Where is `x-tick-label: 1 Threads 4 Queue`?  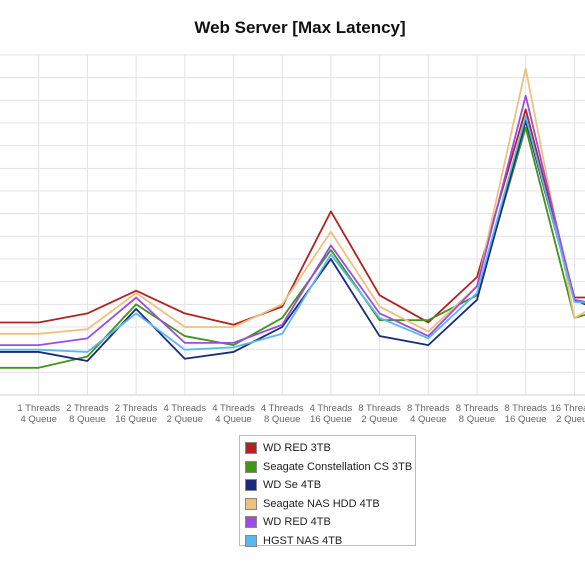 x-tick-label: 1 Threads 4 Queue is located at coordinates (38, 414).